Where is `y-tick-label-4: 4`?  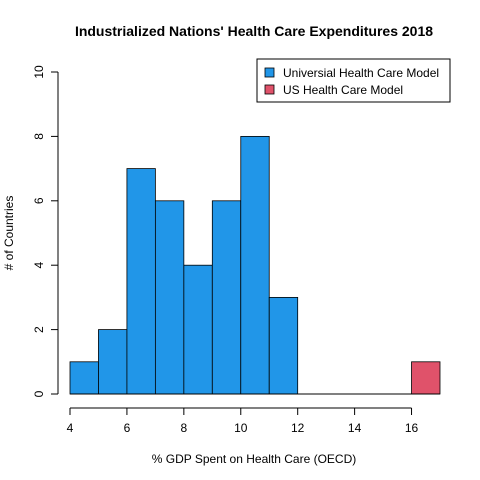 y-tick-label-4: 4 is located at coordinates (39, 265).